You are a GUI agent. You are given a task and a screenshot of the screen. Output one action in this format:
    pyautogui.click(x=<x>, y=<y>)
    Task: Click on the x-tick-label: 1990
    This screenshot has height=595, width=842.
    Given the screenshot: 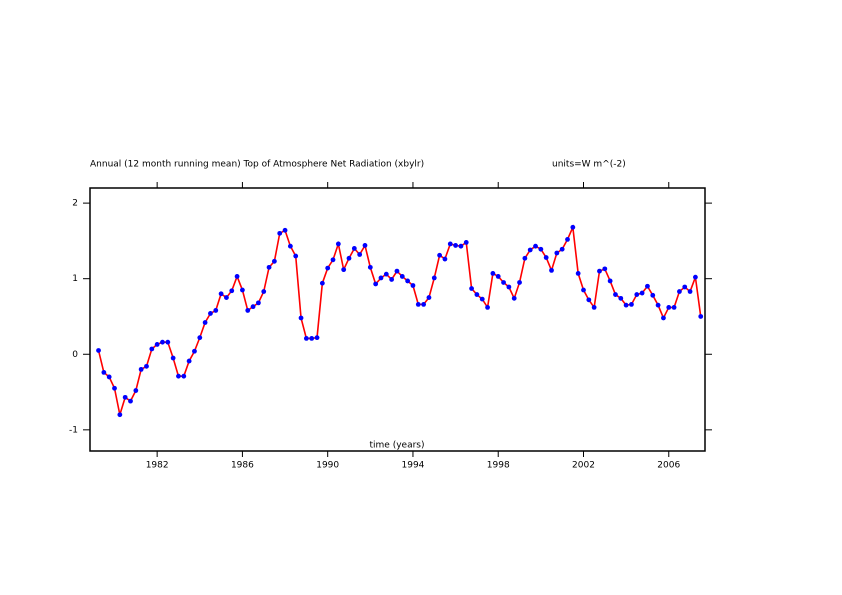 What is the action you would take?
    pyautogui.click(x=327, y=466)
    